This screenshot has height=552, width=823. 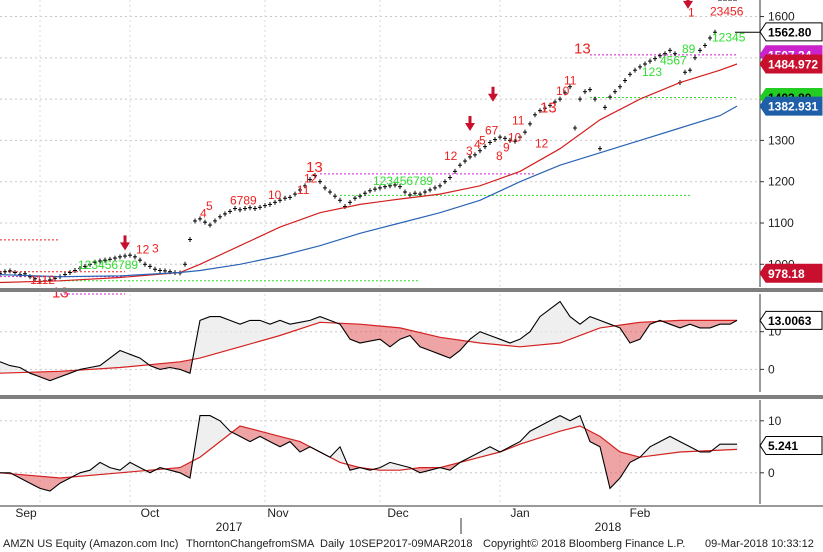 I want to click on sequential-count: 8, so click(x=499, y=156).